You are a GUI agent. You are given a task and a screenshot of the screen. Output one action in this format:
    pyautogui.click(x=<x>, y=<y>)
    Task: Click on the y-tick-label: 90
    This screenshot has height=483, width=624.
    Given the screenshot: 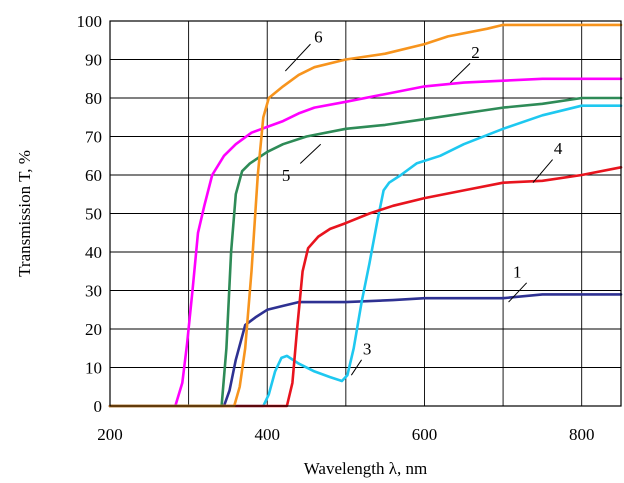 What is the action you would take?
    pyautogui.click(x=93, y=60)
    